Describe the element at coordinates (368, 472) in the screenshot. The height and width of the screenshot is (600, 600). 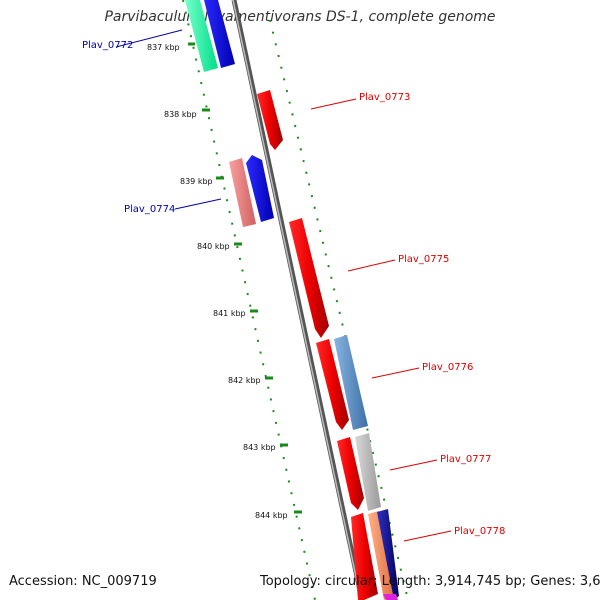
I see `gene-feature-gray` at that location.